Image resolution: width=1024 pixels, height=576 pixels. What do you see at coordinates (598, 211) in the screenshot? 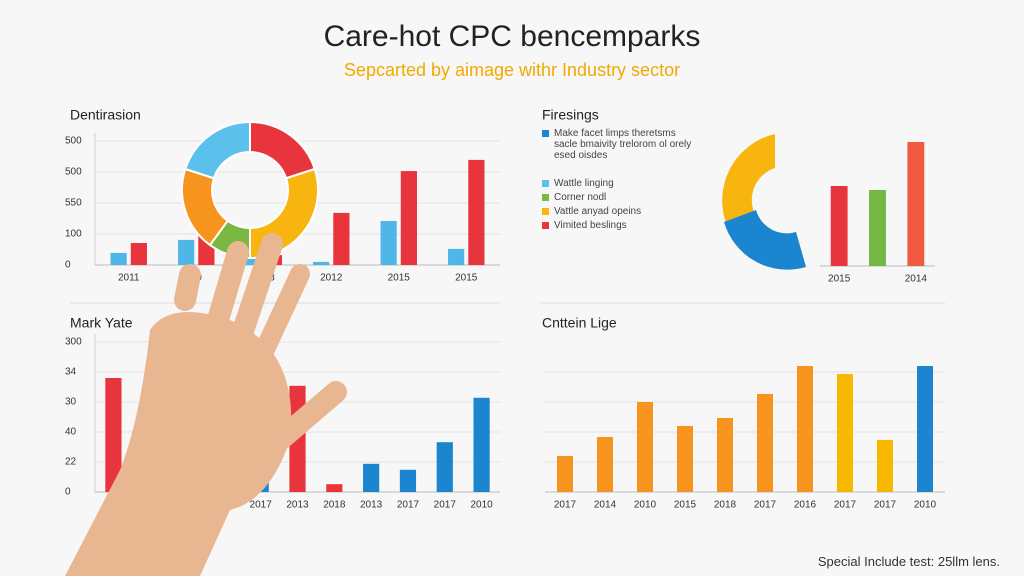
I see `legend-label: Vattle anyad opeins` at bounding box center [598, 211].